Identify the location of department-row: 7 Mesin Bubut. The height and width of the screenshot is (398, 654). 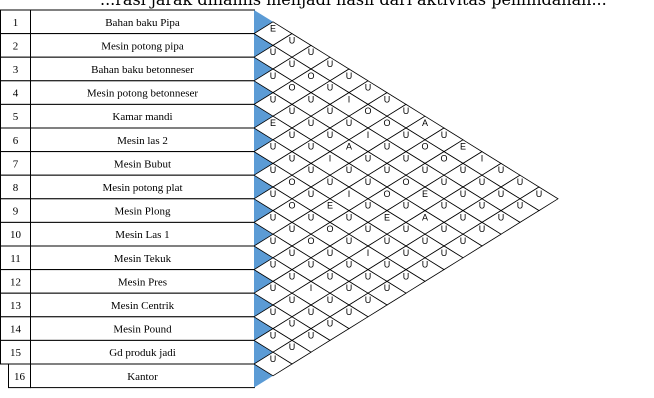
(127, 163).